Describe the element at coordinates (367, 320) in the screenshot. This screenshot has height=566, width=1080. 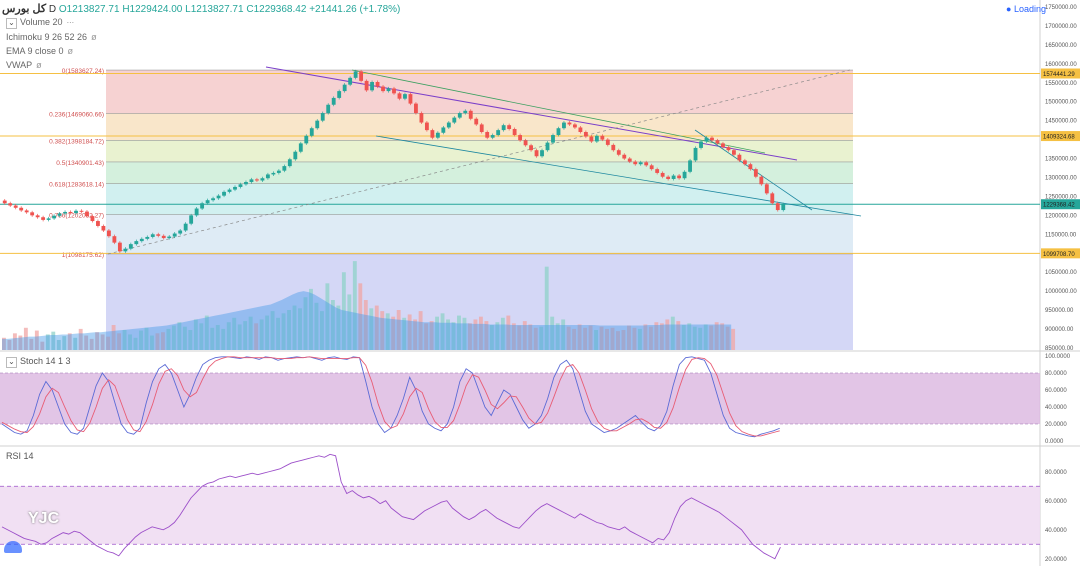
I see `volume-ma-area` at that location.